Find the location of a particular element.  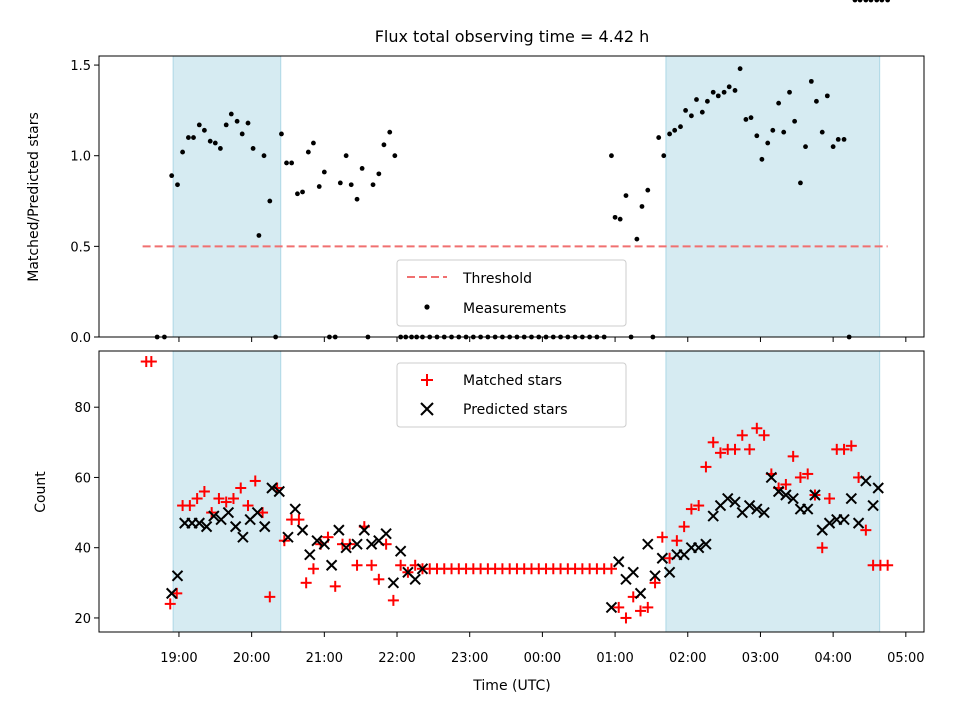

bottom-y-tick-label: 40 is located at coordinates (82, 549).